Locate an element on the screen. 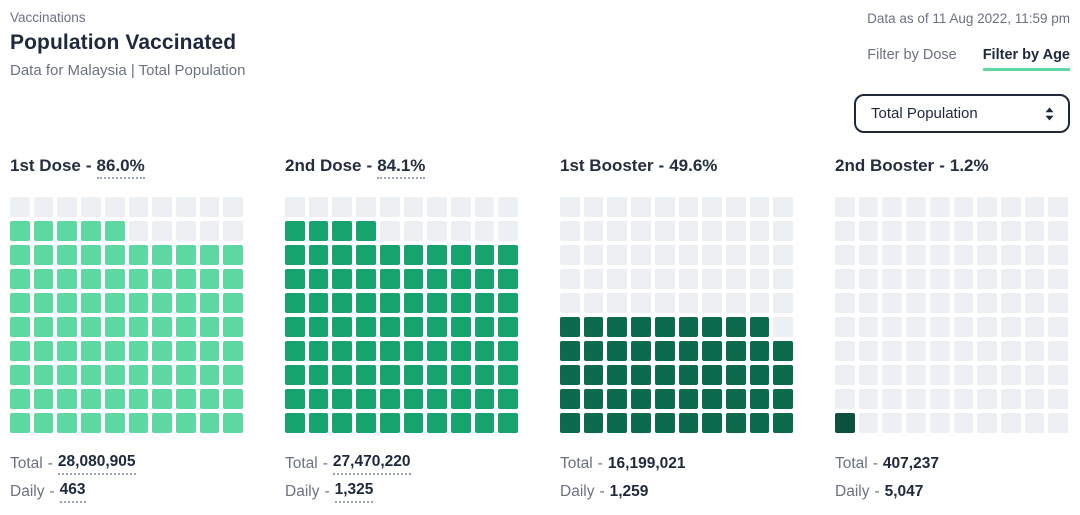 The image size is (1080, 515). percent-value: 84.1% is located at coordinates (401, 167).